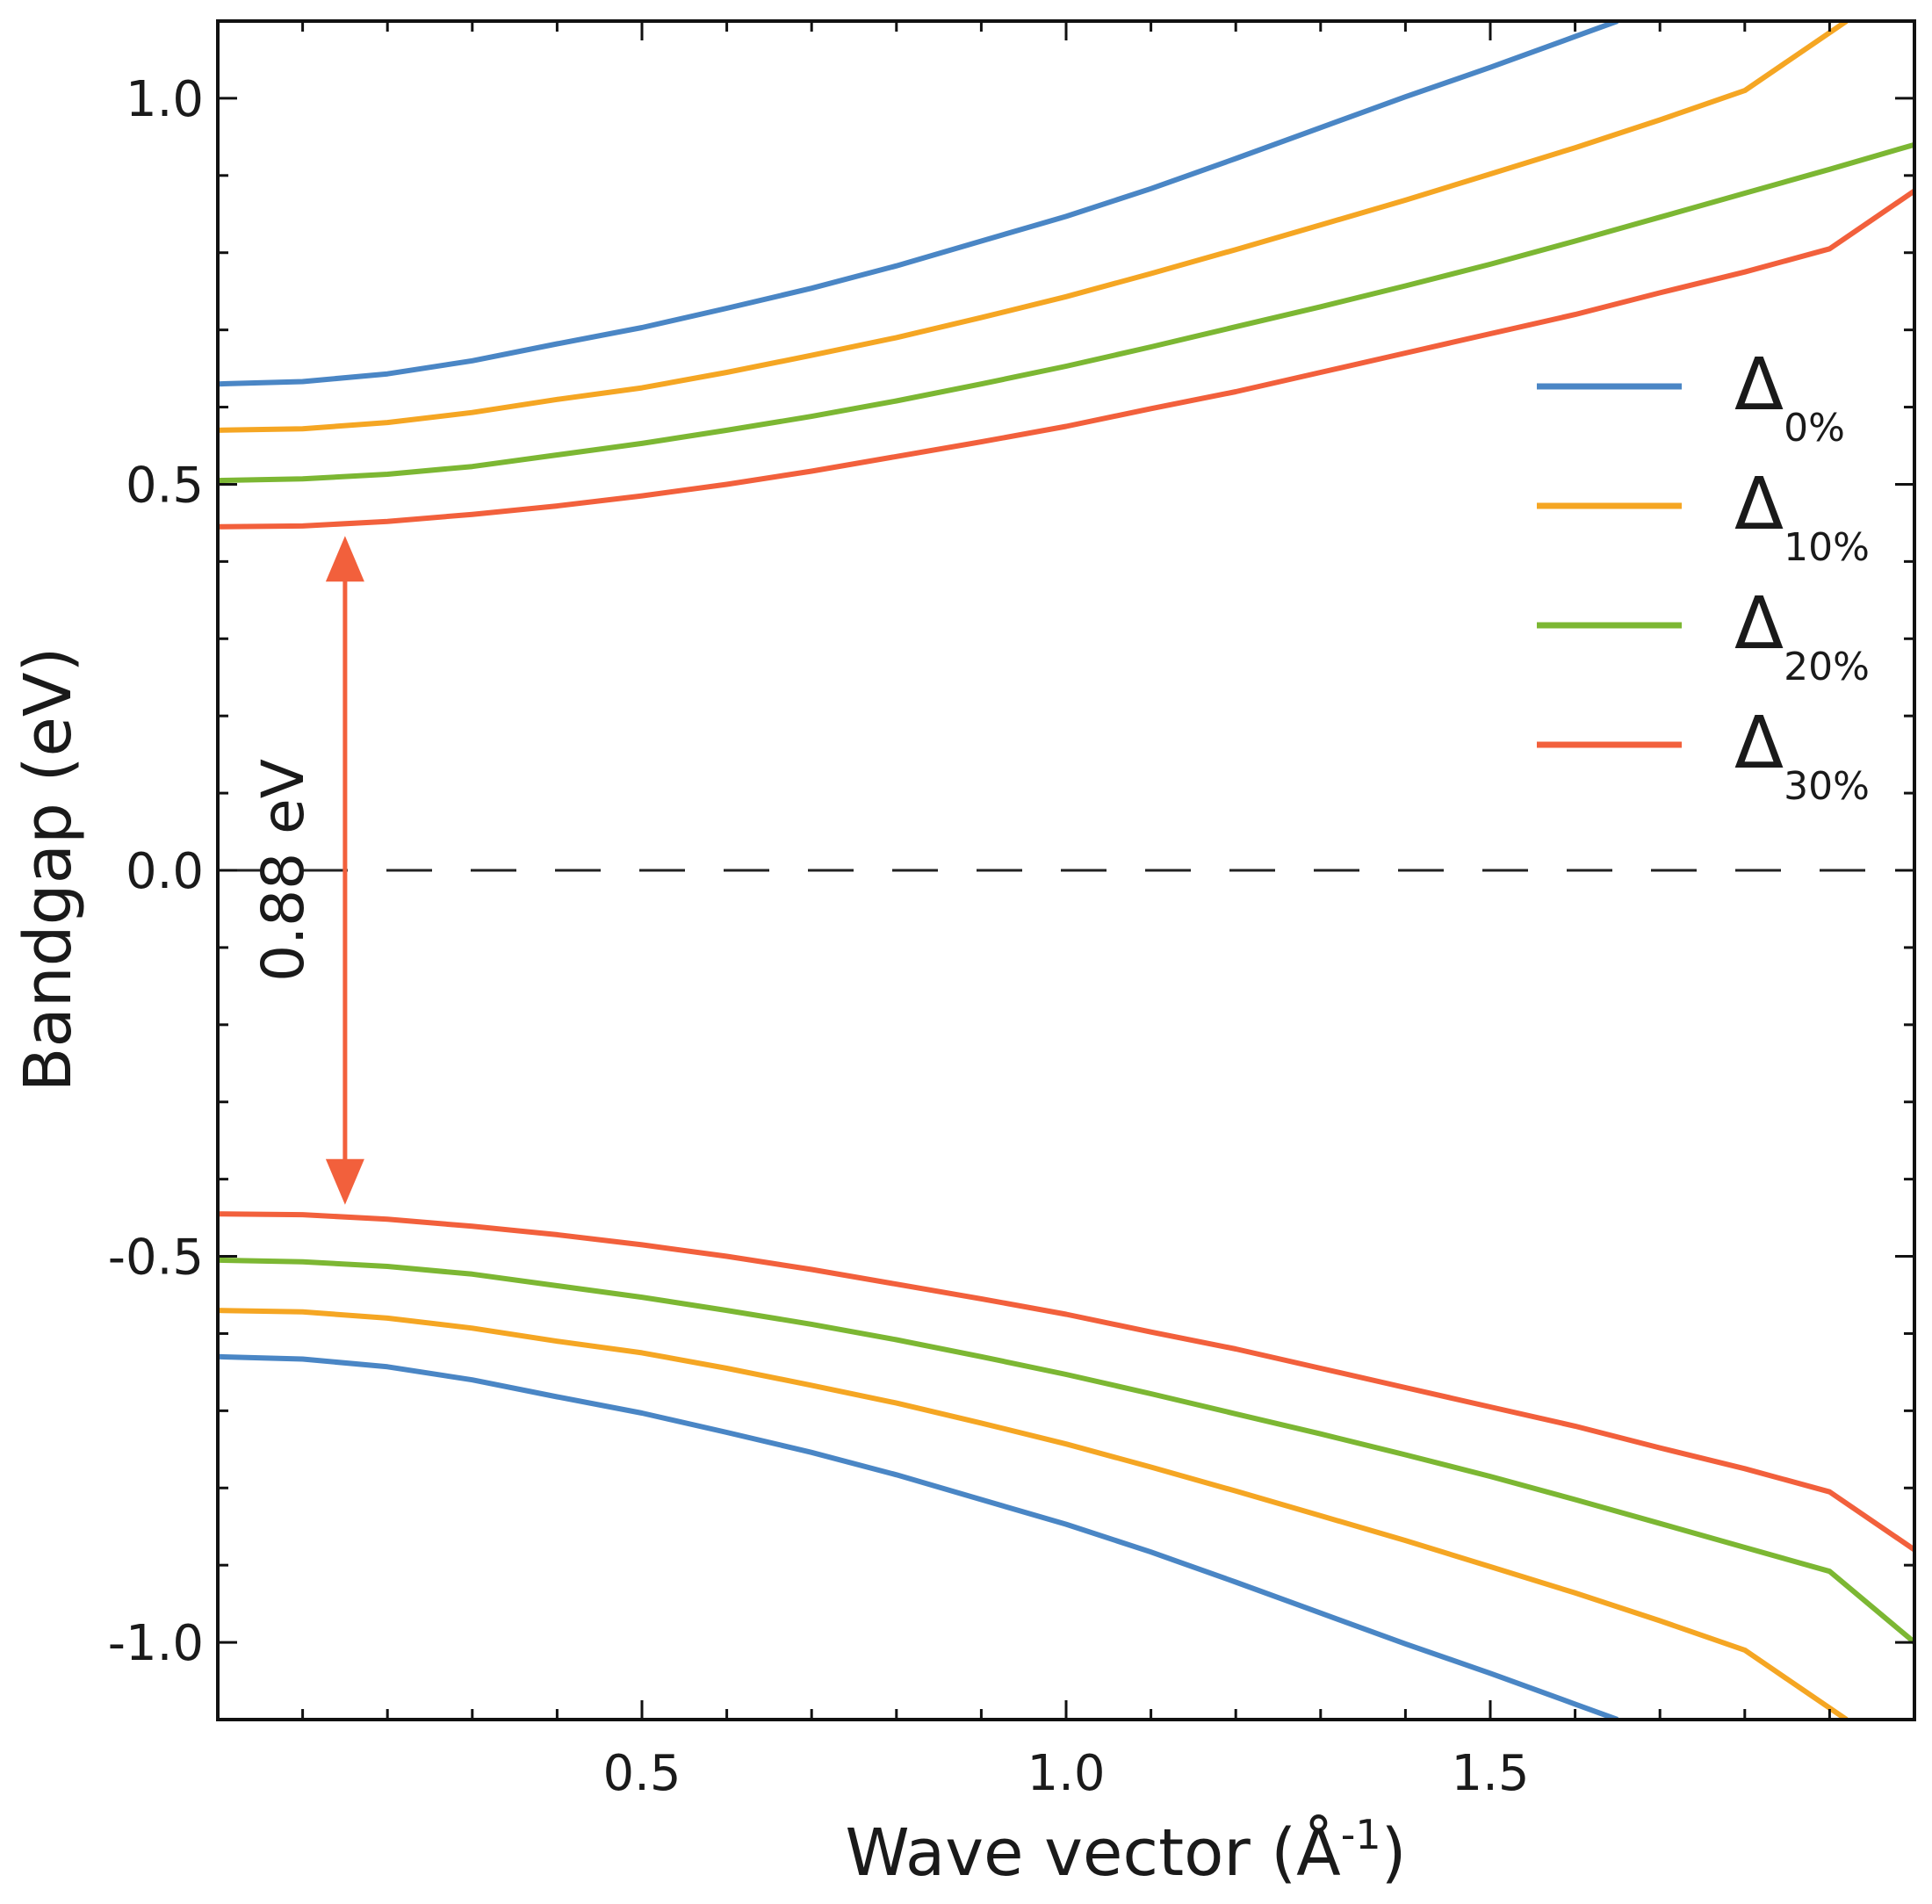 This screenshot has height=1904, width=1932. Describe the element at coordinates (165, 99) in the screenshot. I see `y-tick-label: 1.0` at that location.